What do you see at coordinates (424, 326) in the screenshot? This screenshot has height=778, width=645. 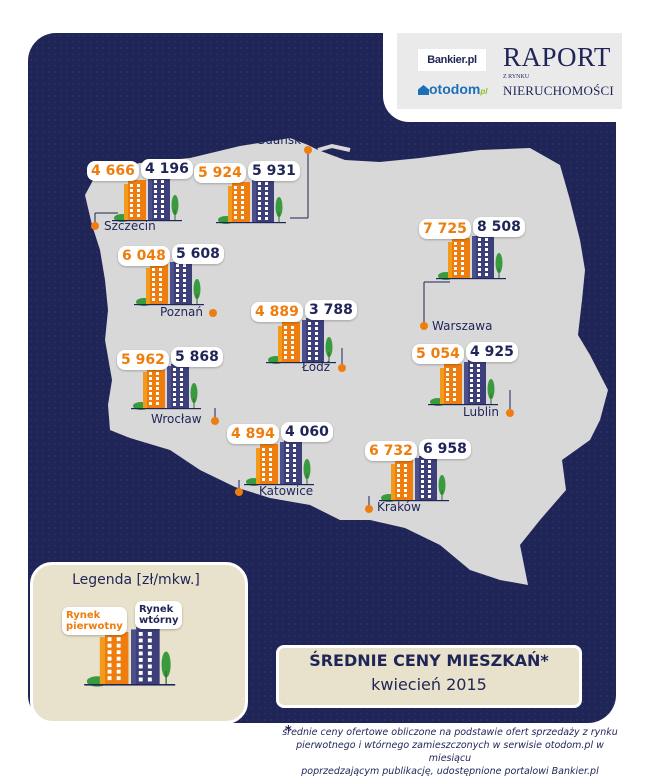 I see `warszawa-dot` at bounding box center [424, 326].